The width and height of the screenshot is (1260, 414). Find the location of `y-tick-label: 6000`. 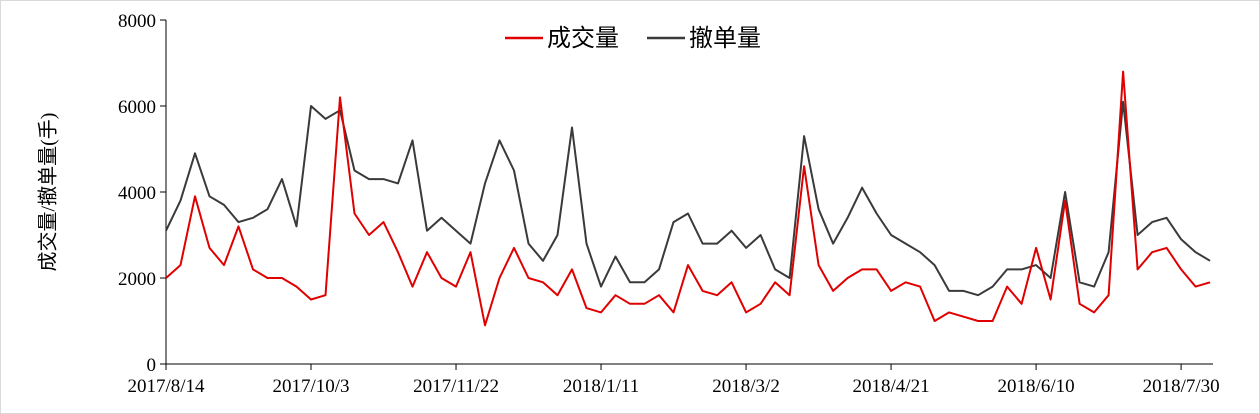

y-tick-label: 6000 is located at coordinates (137, 107).